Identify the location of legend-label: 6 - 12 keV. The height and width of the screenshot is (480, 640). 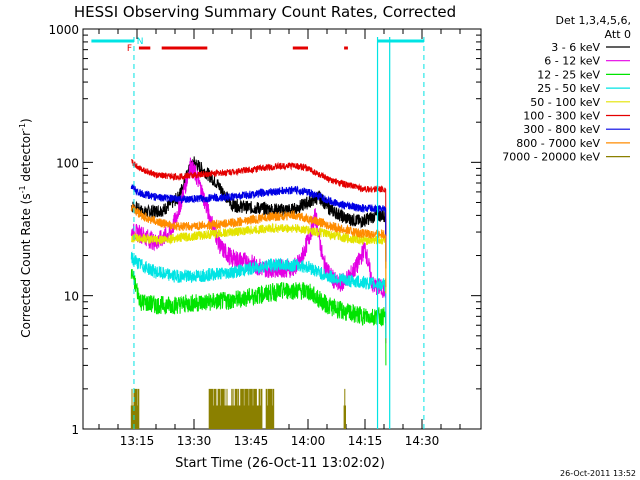
(572, 61).